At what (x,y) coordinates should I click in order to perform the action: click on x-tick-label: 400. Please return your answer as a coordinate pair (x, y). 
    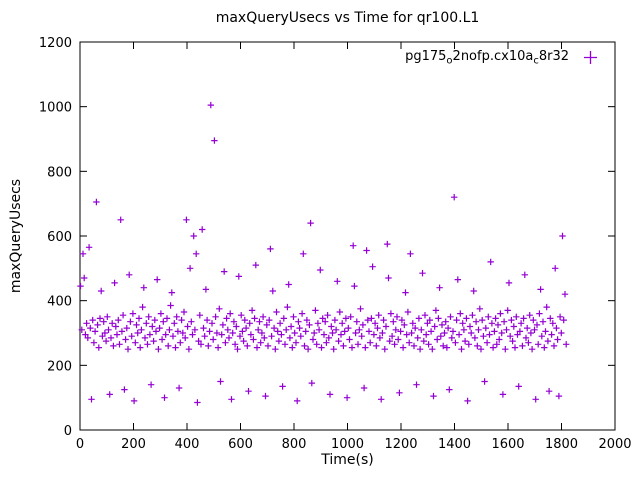
    Looking at the image, I should click on (187, 444).